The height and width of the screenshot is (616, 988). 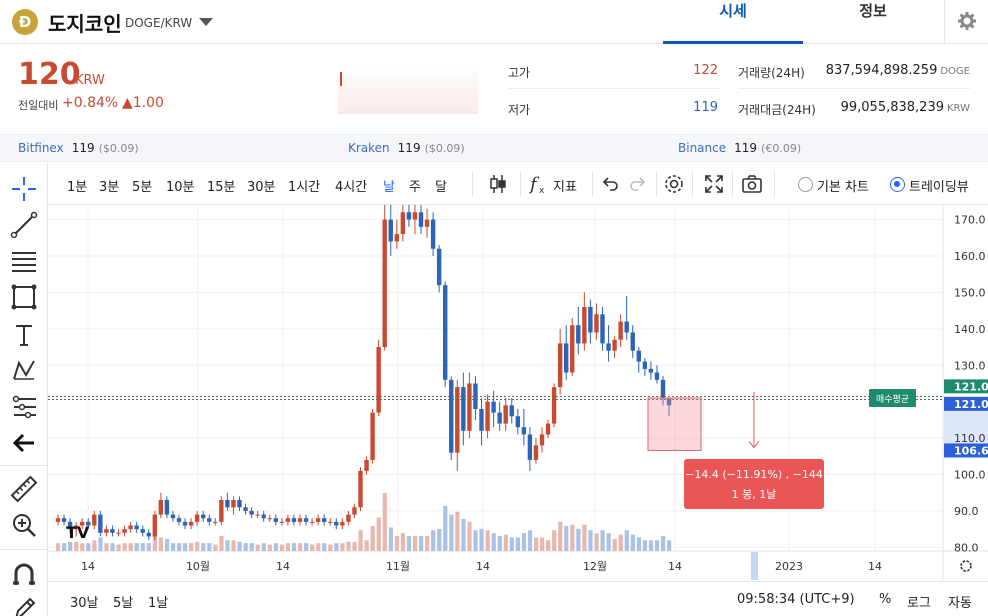 I want to click on basic-chart-label: 기본 차트, so click(x=843, y=187).